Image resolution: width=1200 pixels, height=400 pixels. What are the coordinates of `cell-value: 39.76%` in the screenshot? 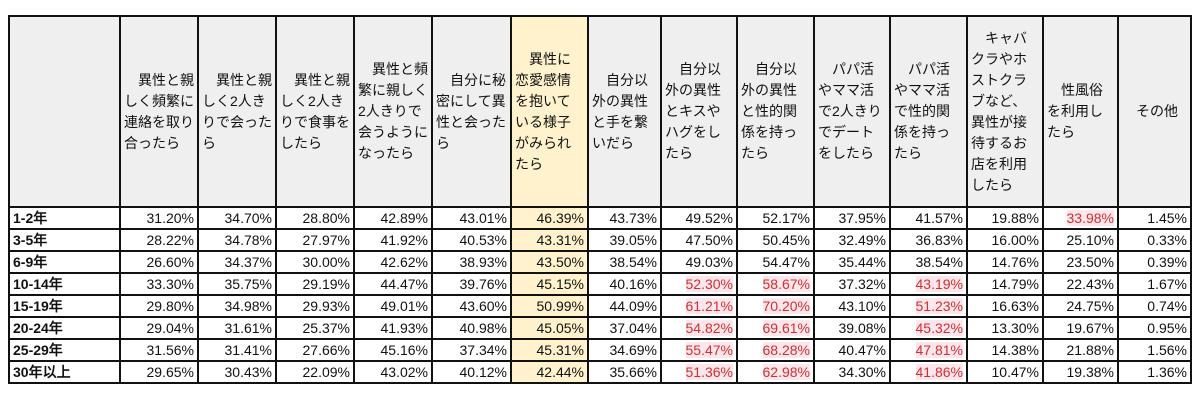 It's located at (483, 284).